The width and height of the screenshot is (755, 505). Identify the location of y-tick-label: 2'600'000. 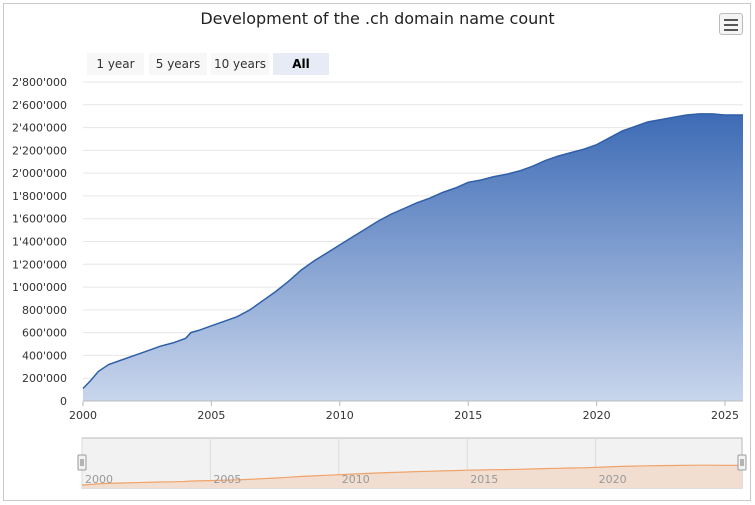
(39, 105).